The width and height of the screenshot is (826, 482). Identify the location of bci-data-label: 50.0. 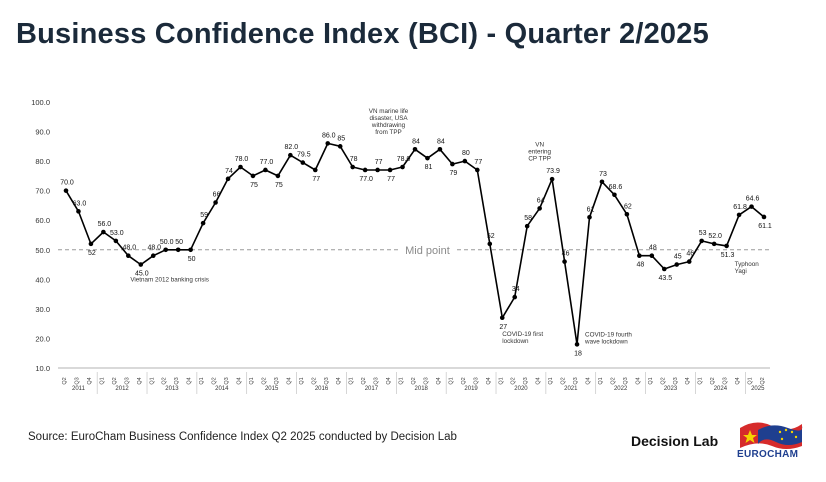
(167, 242).